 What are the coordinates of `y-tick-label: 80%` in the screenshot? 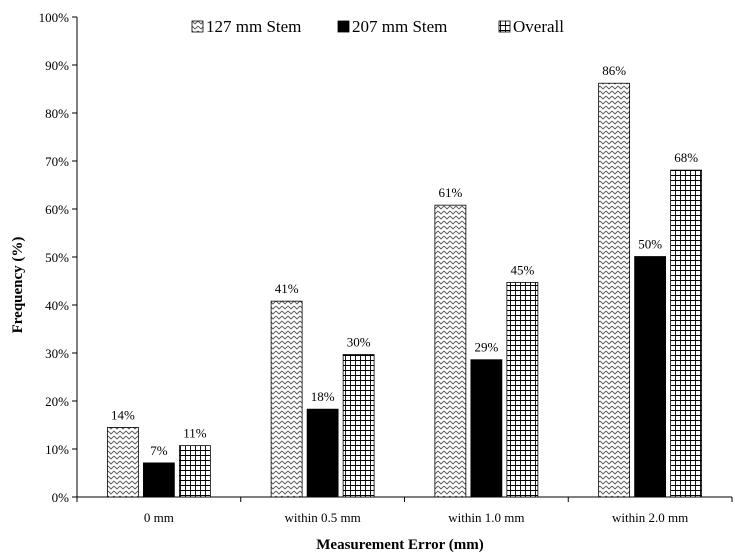 It's located at (57, 113).